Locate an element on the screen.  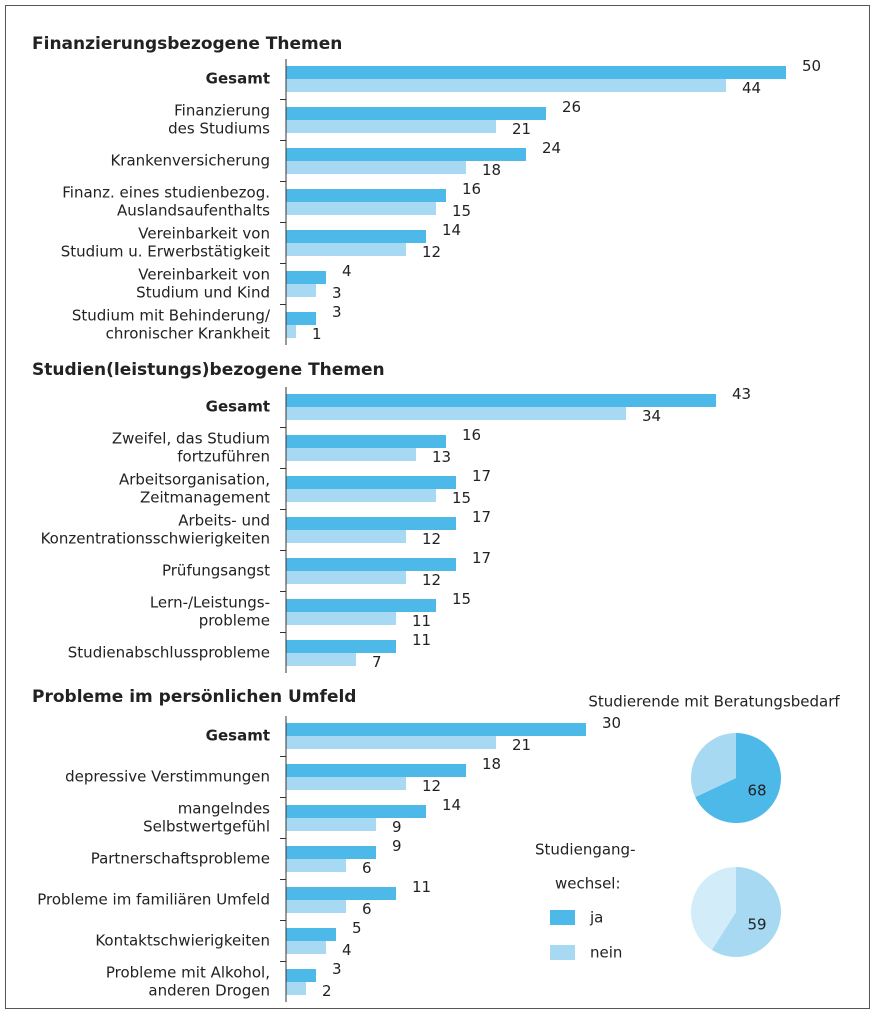
category-label: anderen Drogen is located at coordinates (209, 991).